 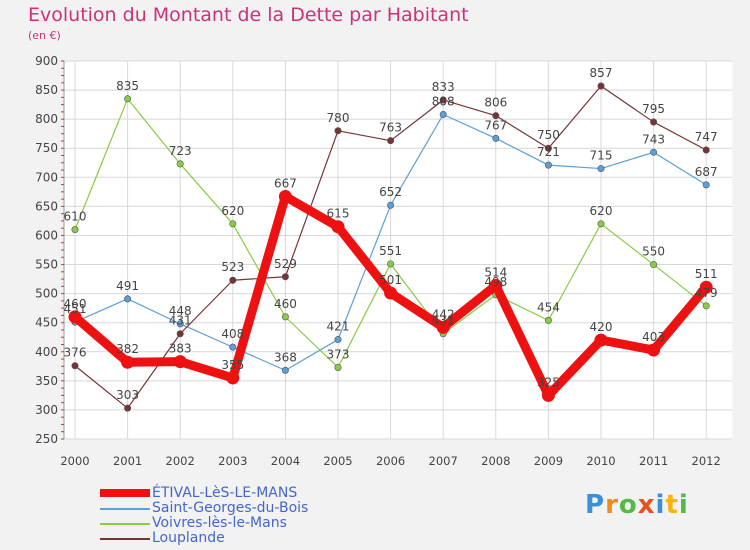 I want to click on data-label: 721, so click(x=548, y=152).